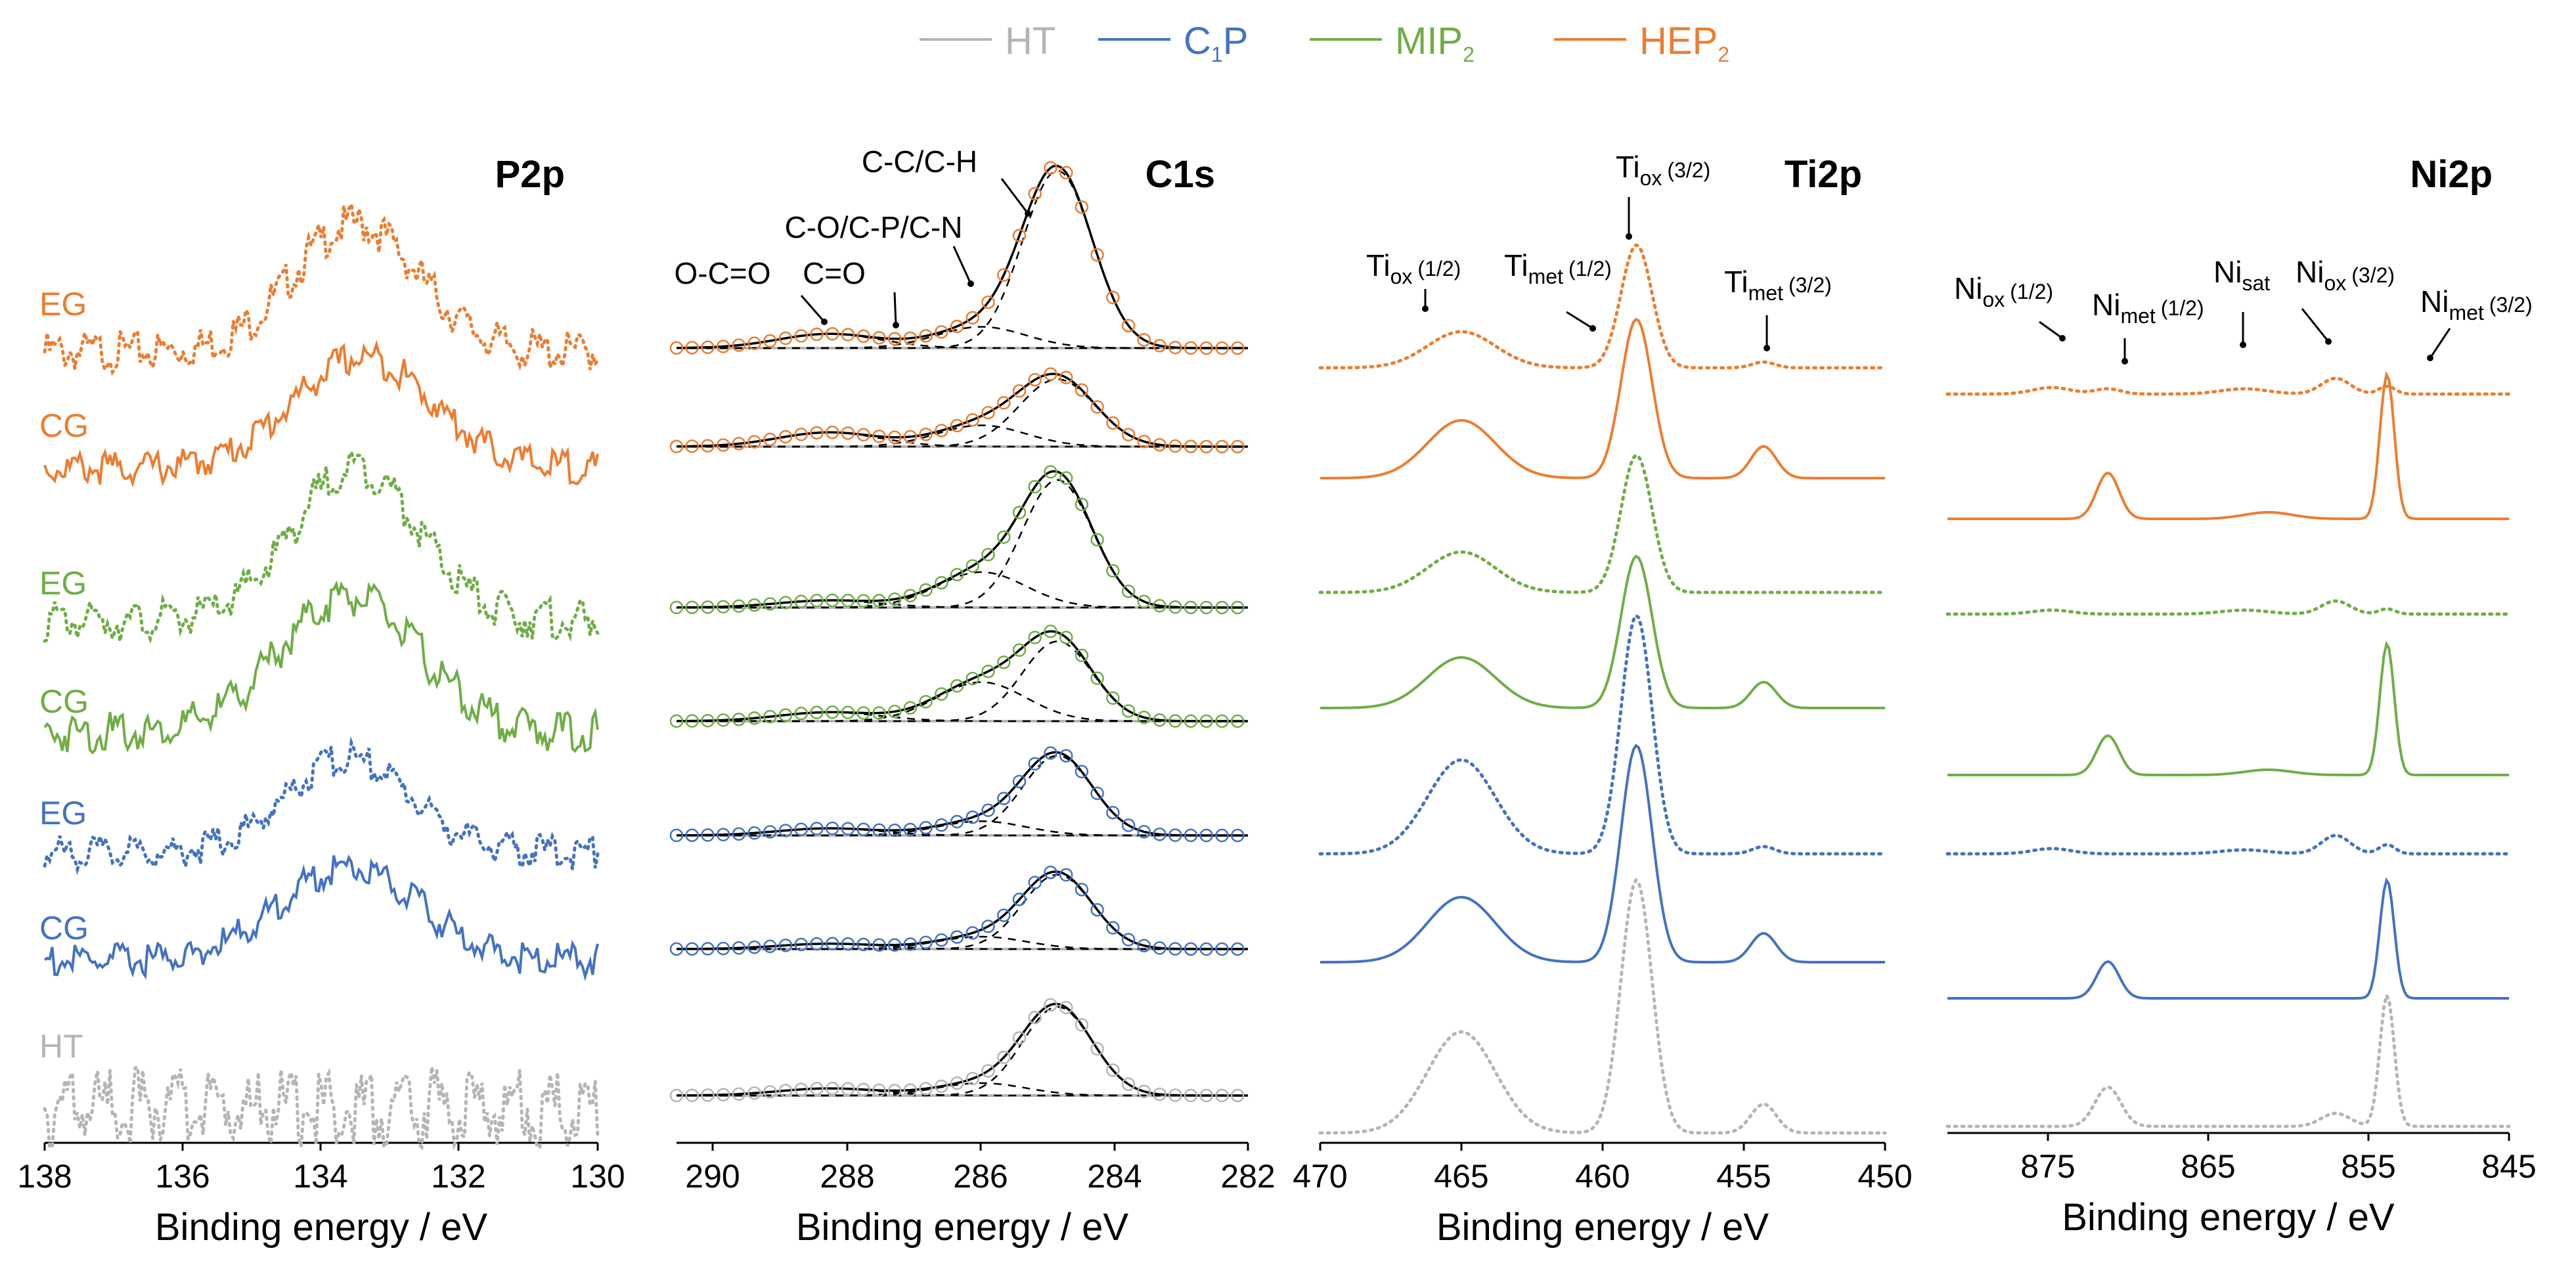 The height and width of the screenshot is (1286, 2576). I want to click on trace-MIP2-EG, so click(321, 545).